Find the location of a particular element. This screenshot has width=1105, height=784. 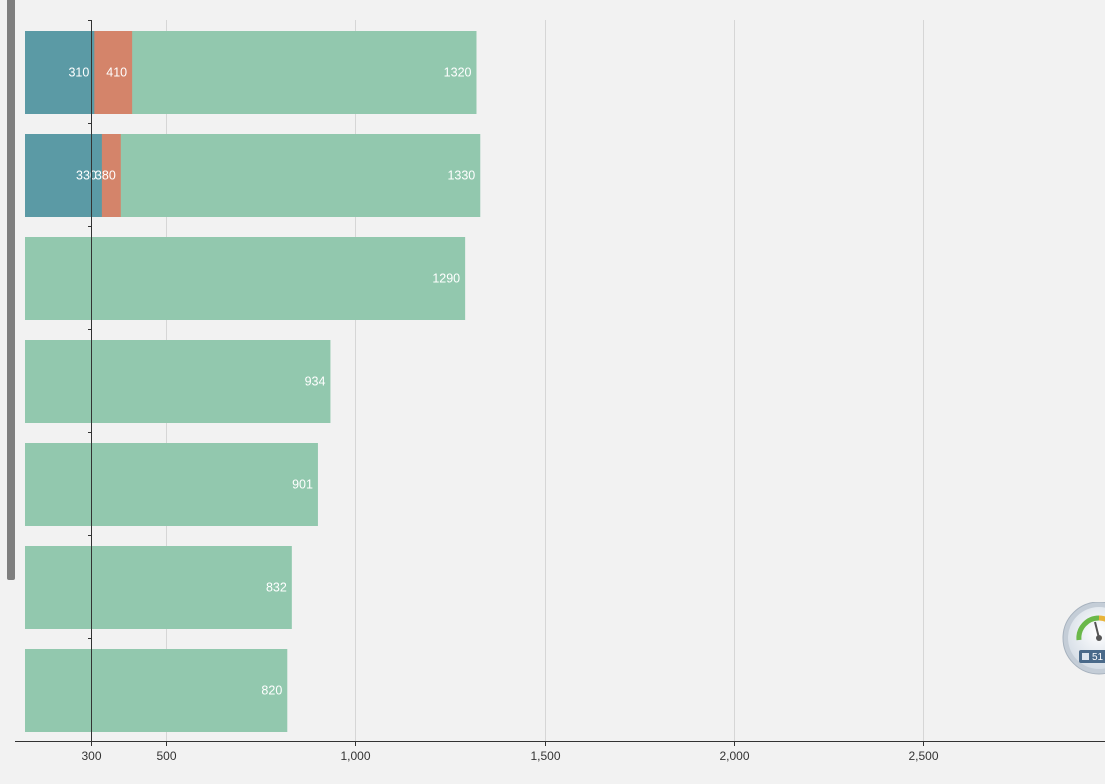

bar-value-label: 310 is located at coordinates (78, 73).